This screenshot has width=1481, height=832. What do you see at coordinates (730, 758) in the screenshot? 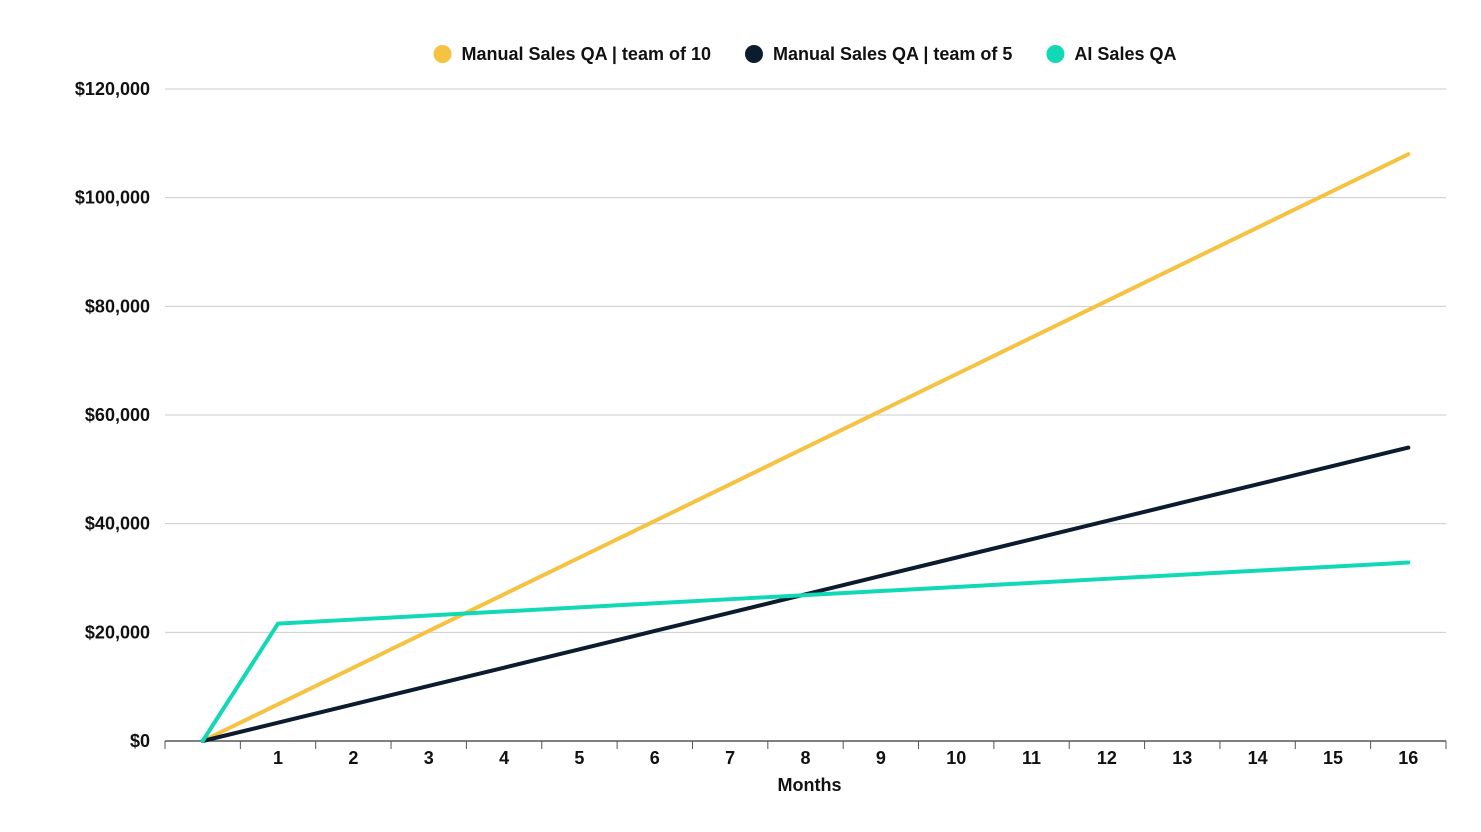
I see `x-tick-label: 7` at bounding box center [730, 758].